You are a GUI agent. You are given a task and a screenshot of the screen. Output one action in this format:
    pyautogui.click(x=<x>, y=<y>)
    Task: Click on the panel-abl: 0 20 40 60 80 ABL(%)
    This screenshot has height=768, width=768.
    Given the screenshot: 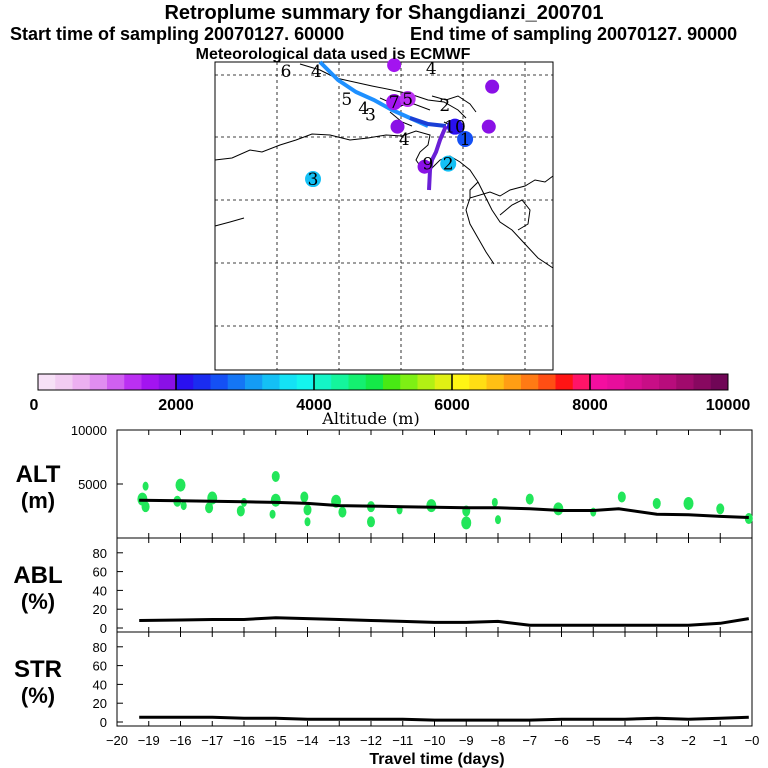 What is the action you would take?
    pyautogui.click(x=383, y=586)
    